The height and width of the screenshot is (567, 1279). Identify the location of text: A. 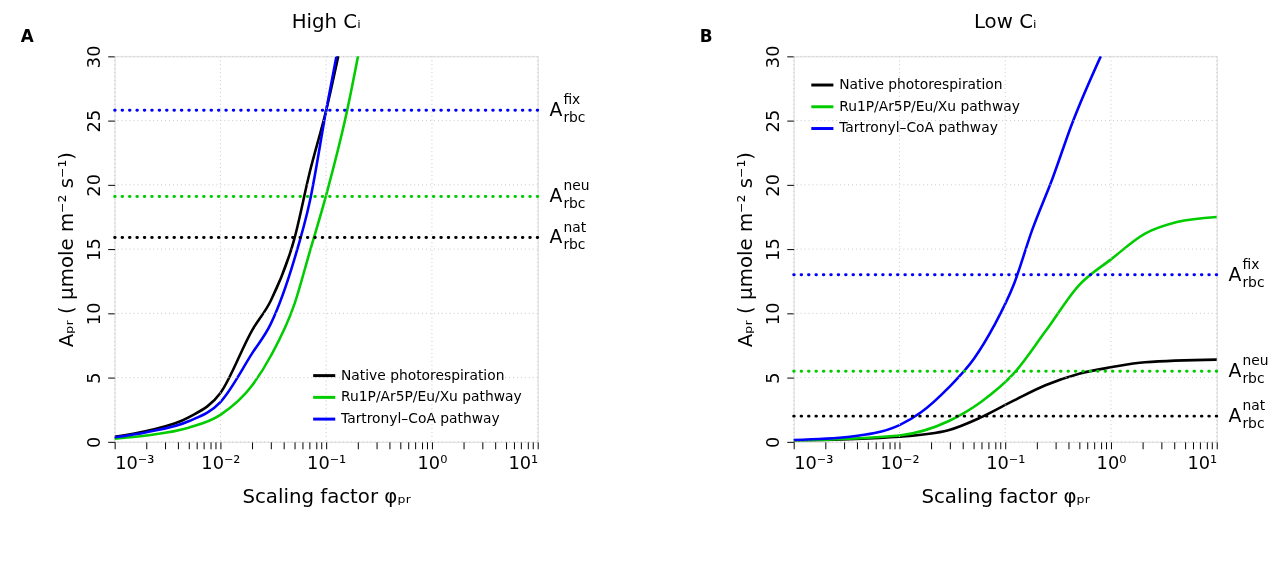
(27, 35).